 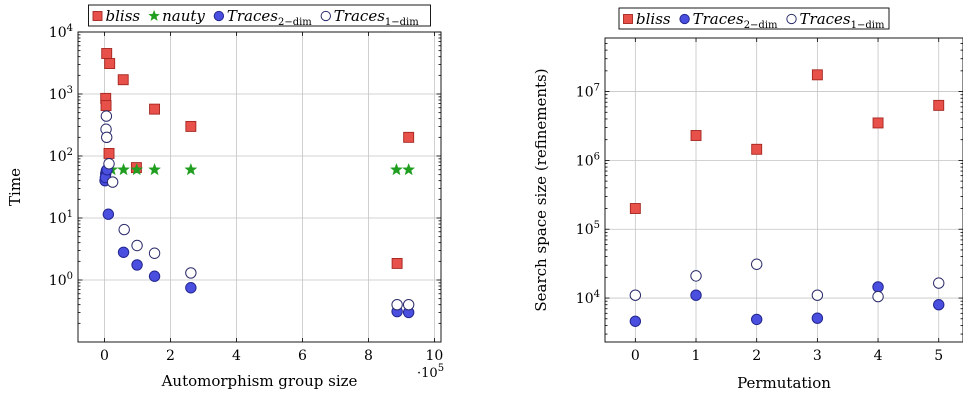 I want to click on y-axis-label: Time, so click(x=15, y=187).